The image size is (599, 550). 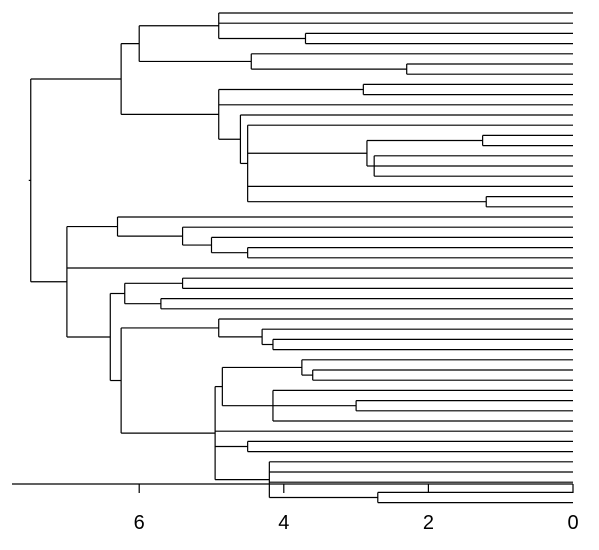 I want to click on x-axis-tick-label: 2, so click(x=428, y=523).